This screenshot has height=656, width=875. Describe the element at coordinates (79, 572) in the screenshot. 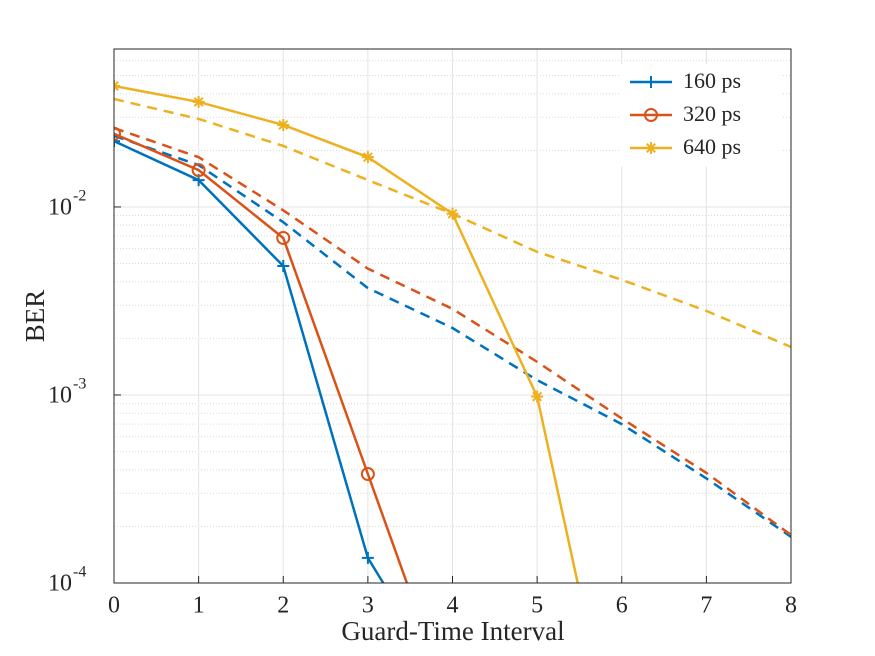

I see `y-tick-exponent: -4` at that location.